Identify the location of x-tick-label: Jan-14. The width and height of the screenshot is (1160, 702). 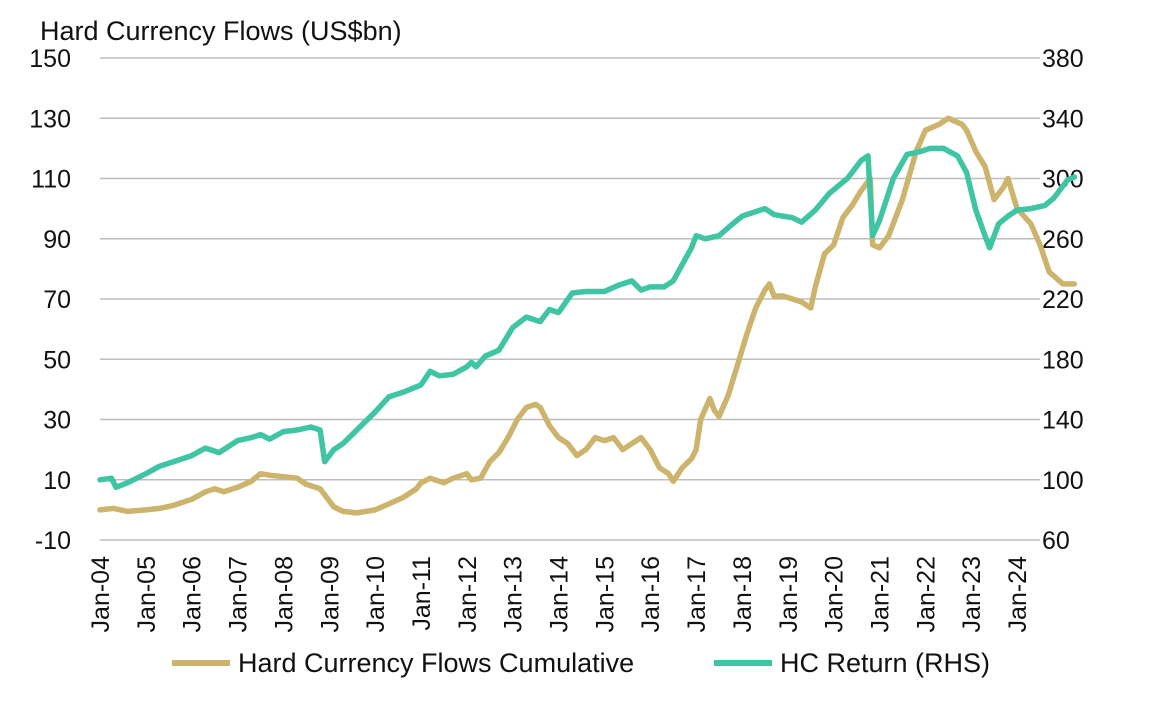
(560, 594).